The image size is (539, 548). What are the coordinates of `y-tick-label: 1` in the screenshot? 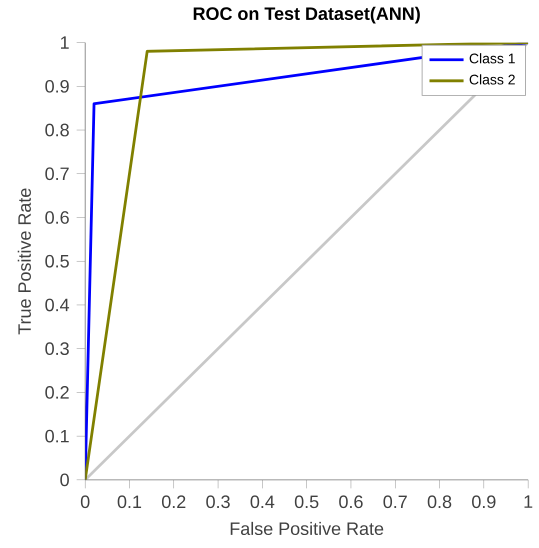 It's located at (64, 42).